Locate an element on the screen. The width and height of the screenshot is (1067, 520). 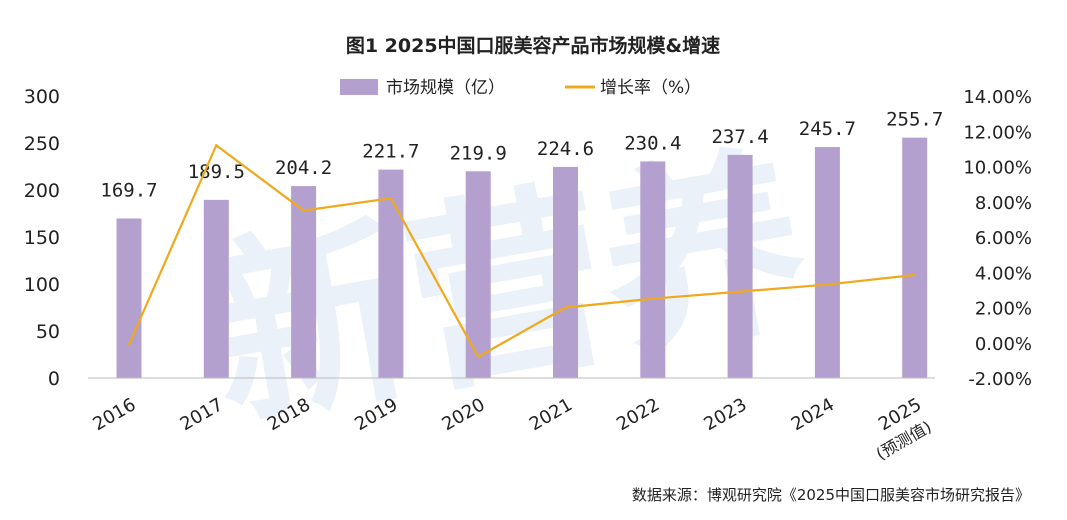
growth-point-2024 is located at coordinates (827, 284).